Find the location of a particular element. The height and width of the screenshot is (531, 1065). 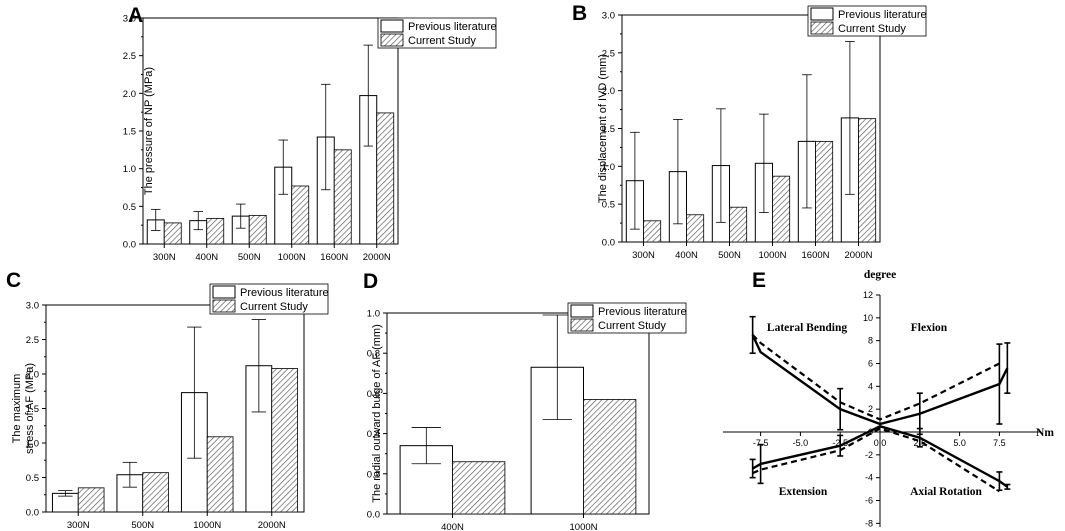

y-tick-label: -4 is located at coordinates (869, 478).